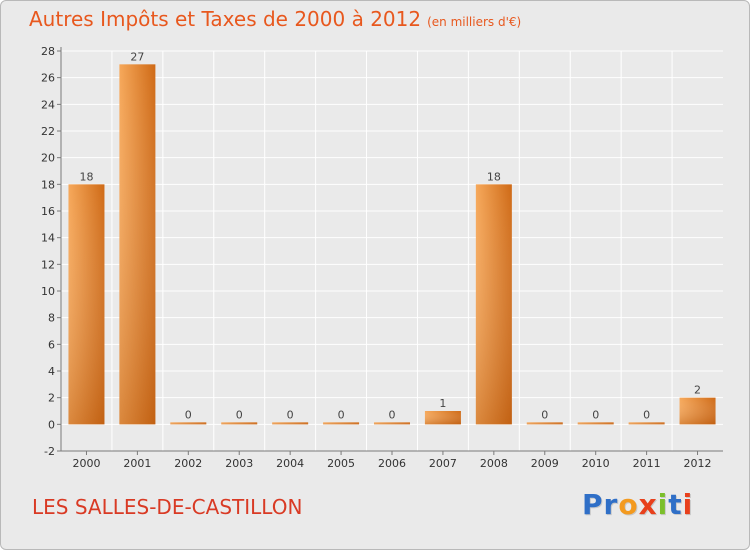  What do you see at coordinates (596, 463) in the screenshot?
I see `x-tick-label: 2010` at bounding box center [596, 463].